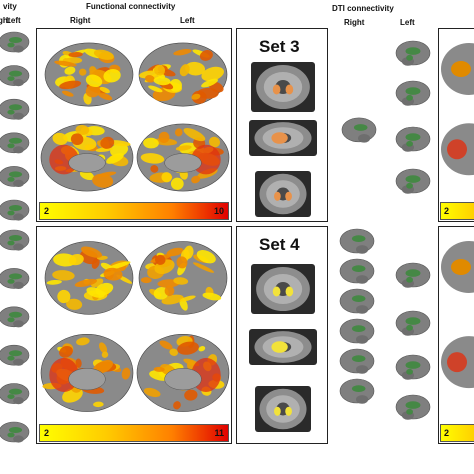  What do you see at coordinates (80, 20) in the screenshot?
I see `header-functional-right: Right` at bounding box center [80, 20].